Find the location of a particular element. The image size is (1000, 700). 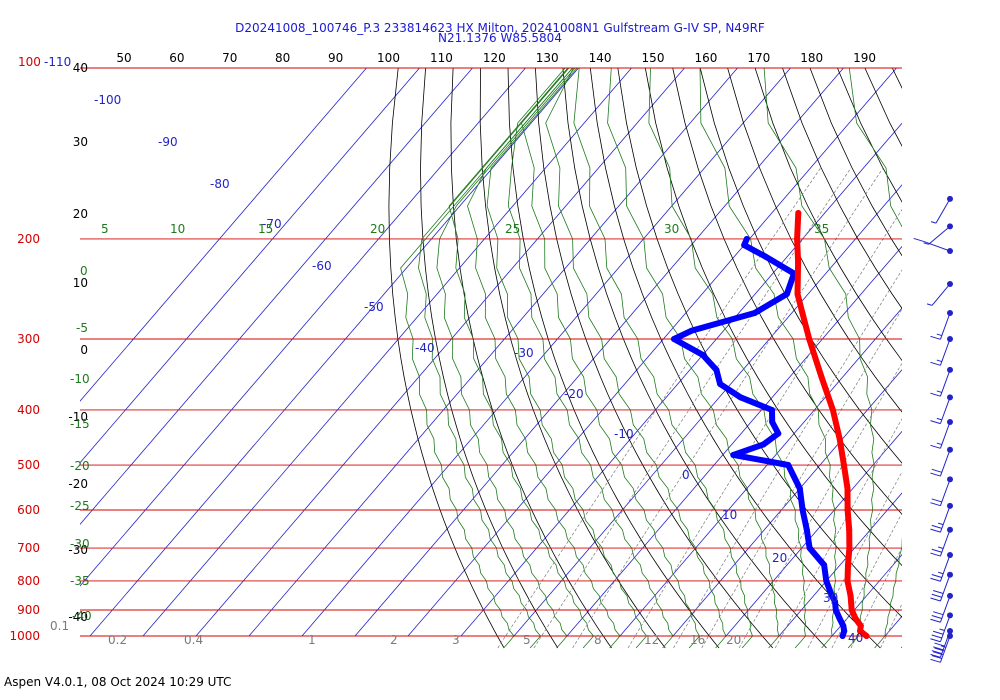

isobar-label: 300 is located at coordinates (28, 339).